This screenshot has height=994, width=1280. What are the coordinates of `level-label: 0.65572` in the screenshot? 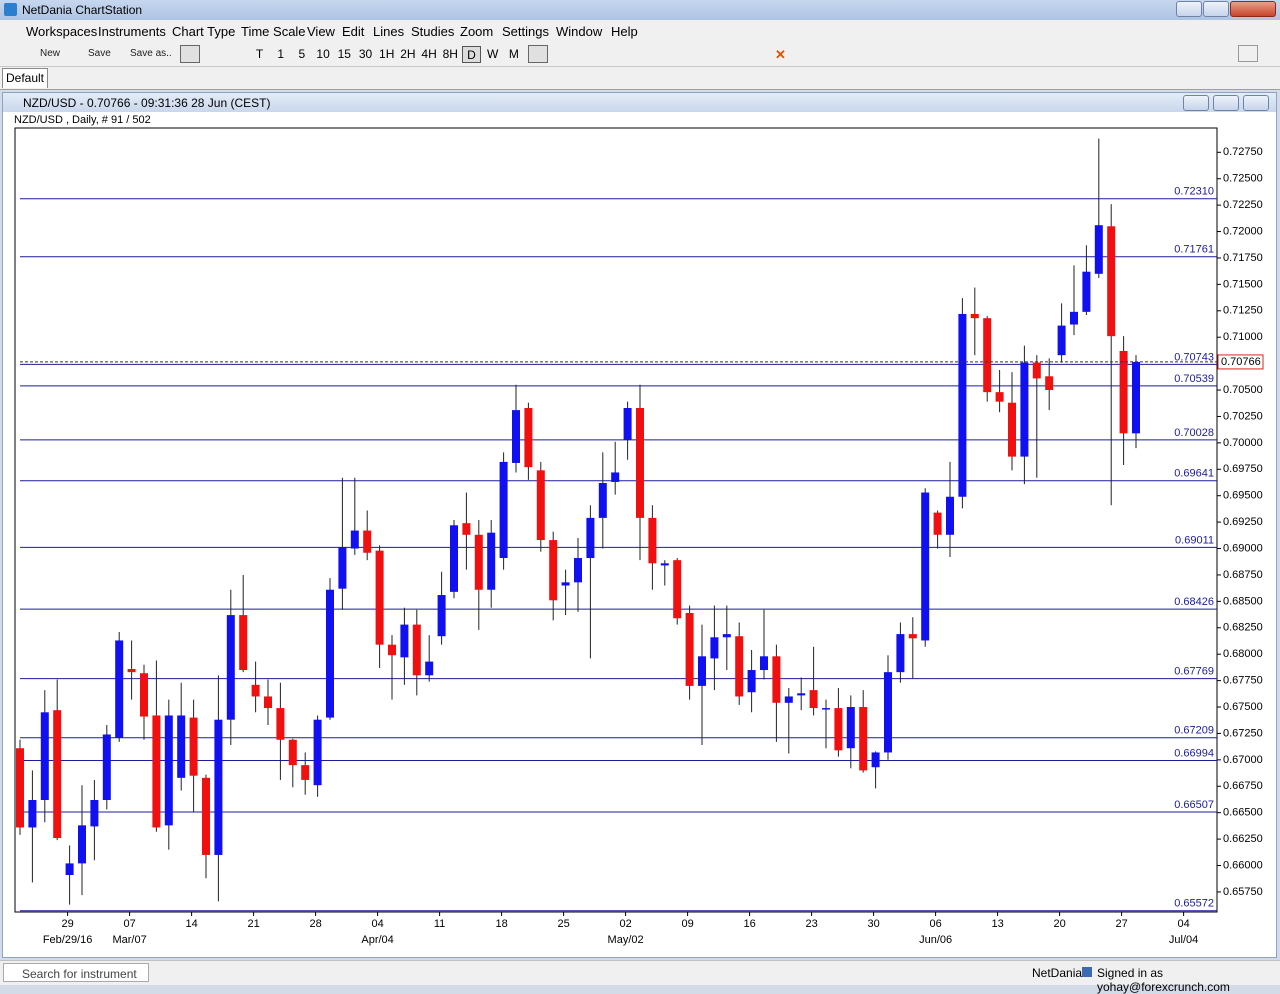 It's located at (1194, 904).